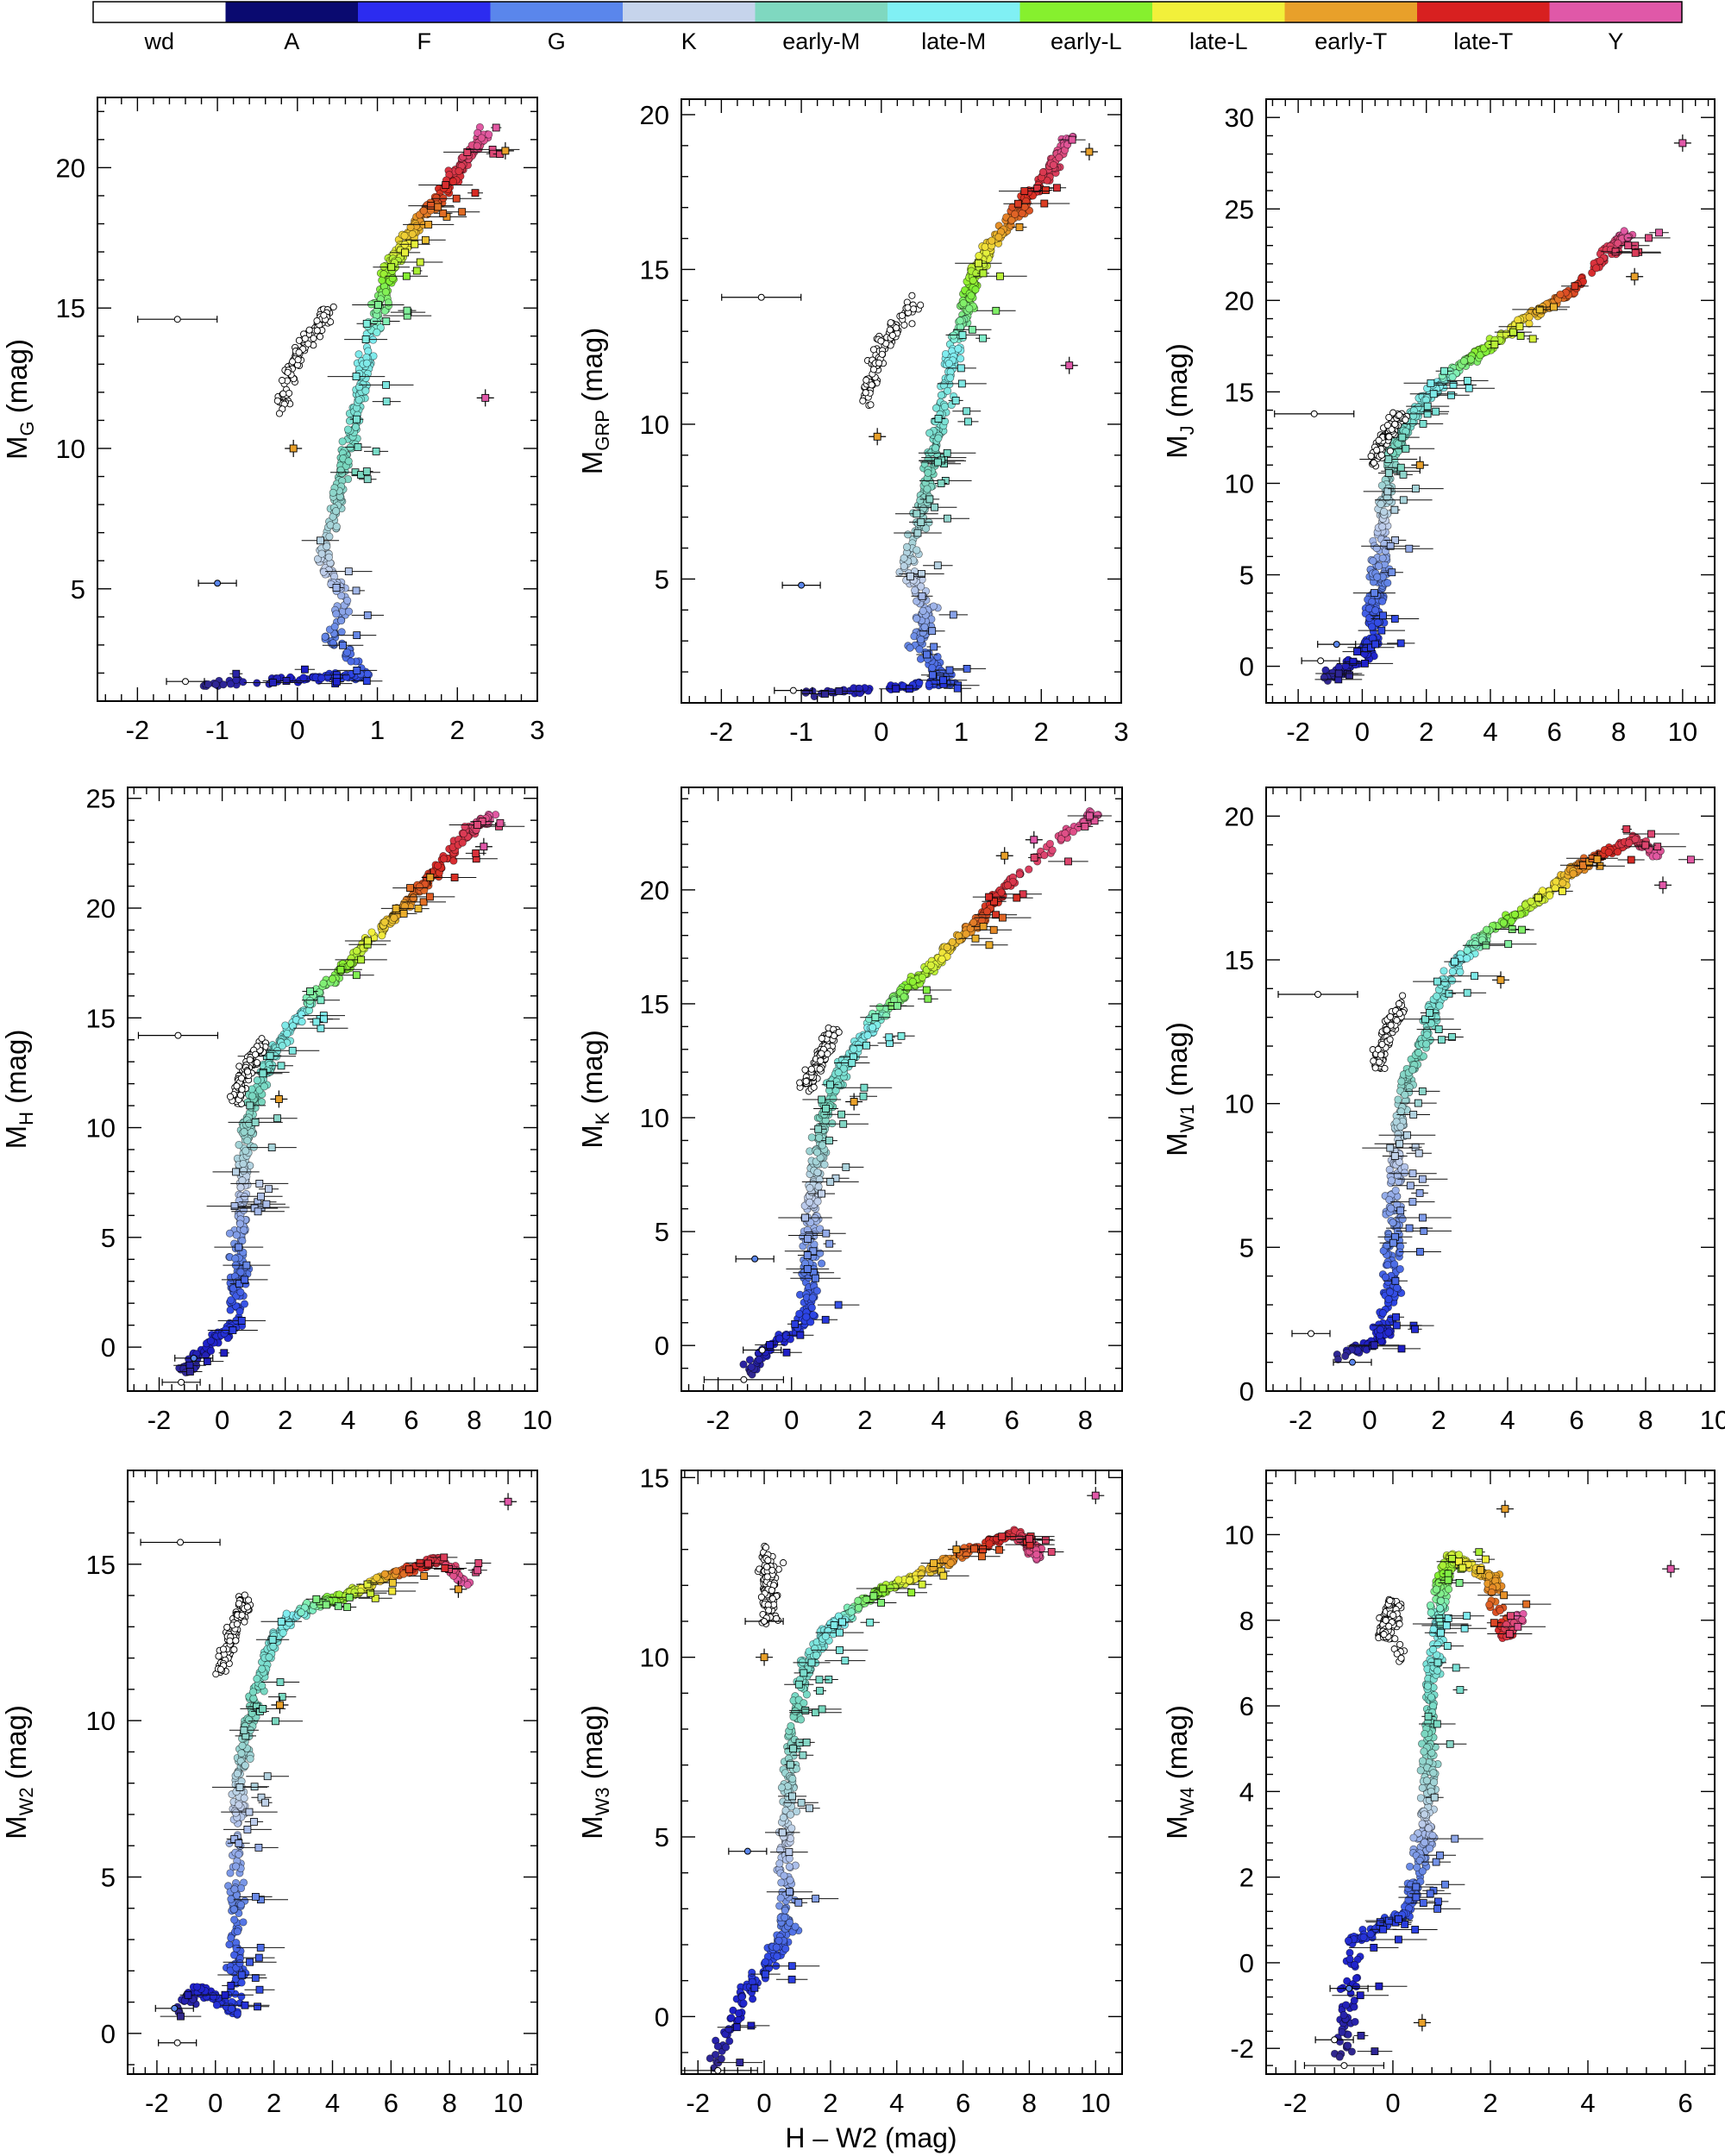 Image resolution: width=1725 pixels, height=2156 pixels. I want to click on isolated-point, so click(218, 583).